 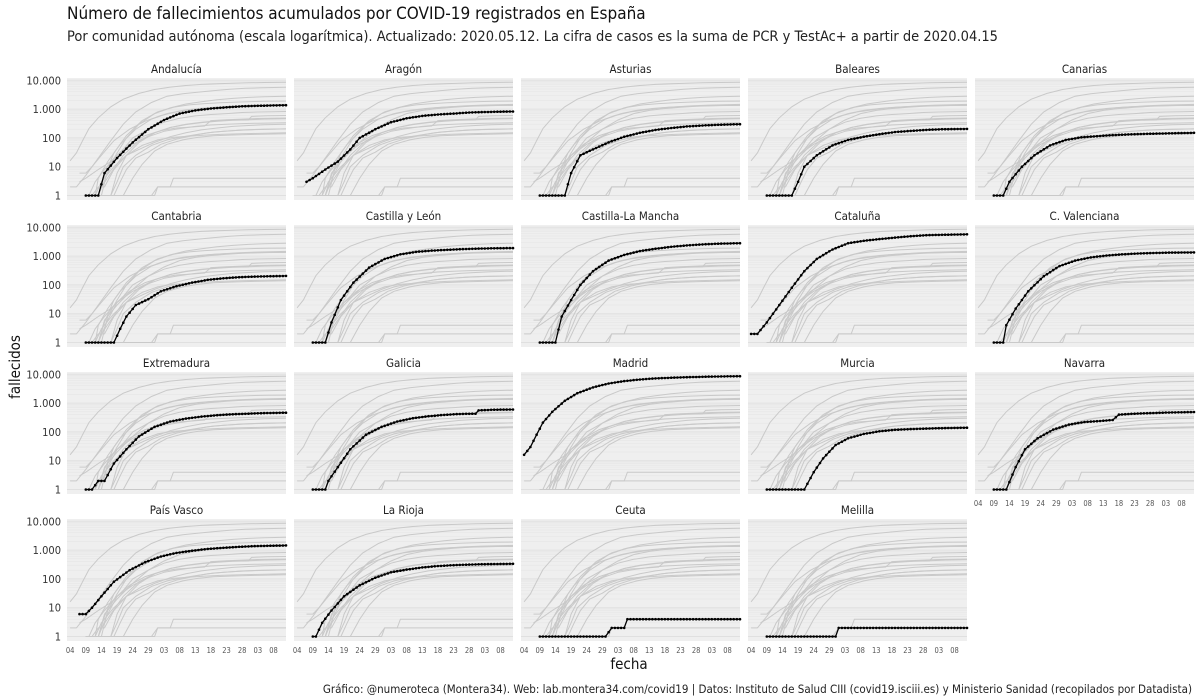 I want to click on data-point-canarias, so click(x=1187, y=133).